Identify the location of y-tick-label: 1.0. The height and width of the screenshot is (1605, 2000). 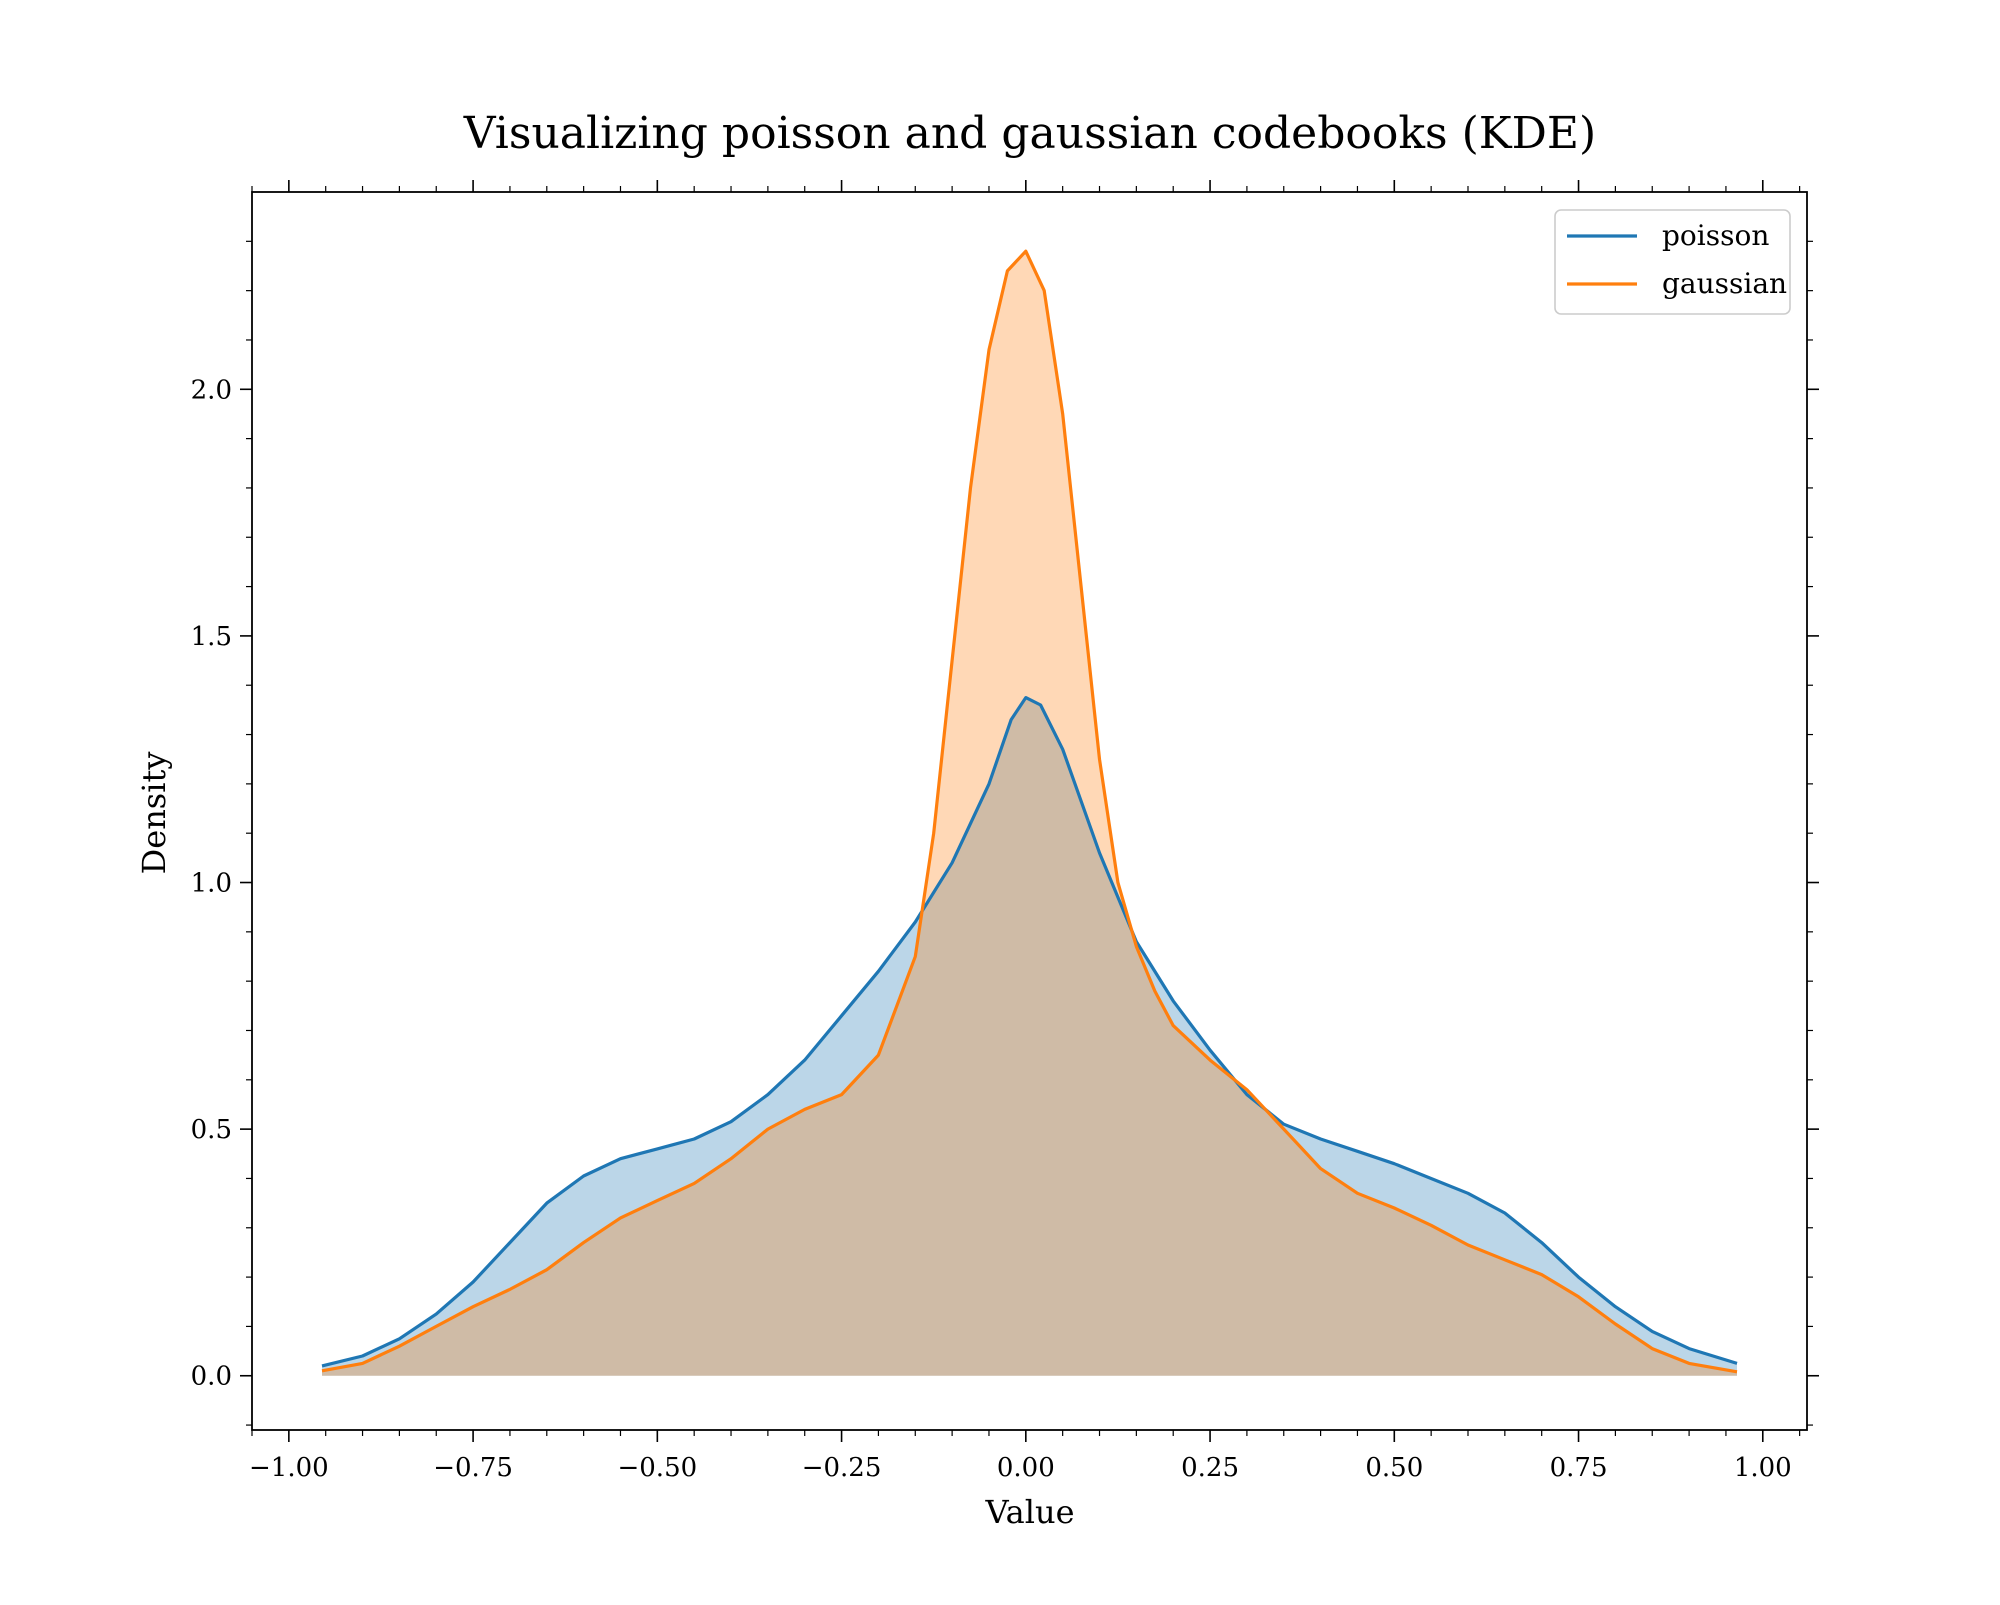
(211, 884).